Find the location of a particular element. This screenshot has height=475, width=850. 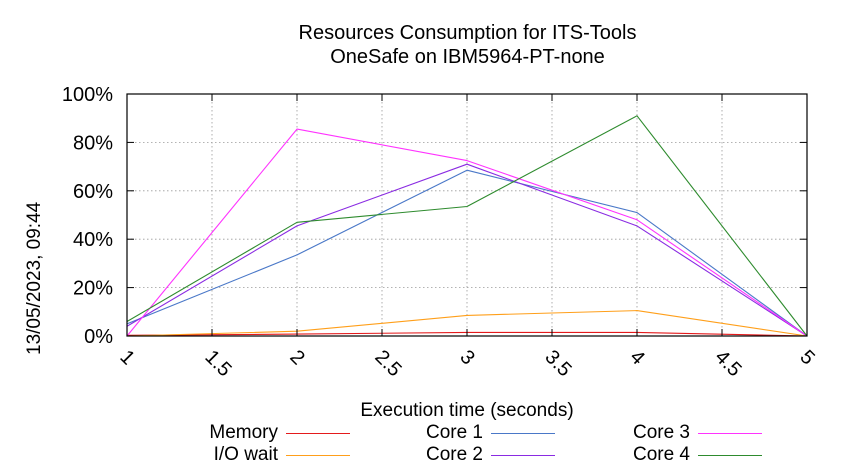

x-tick-label: 4 is located at coordinates (636, 357).